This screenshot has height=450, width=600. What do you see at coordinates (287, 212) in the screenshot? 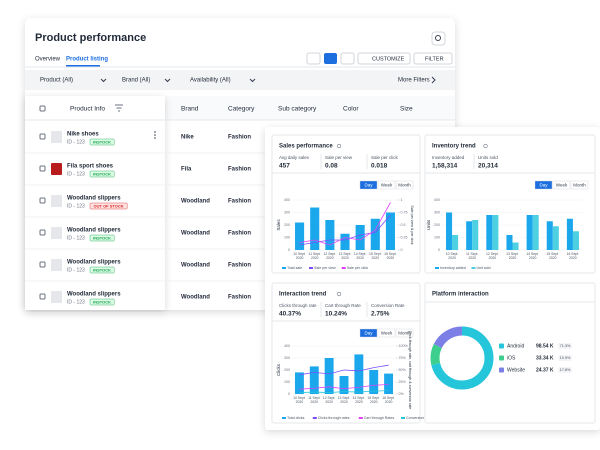
I see `y-tick-label: 300` at bounding box center [287, 212].